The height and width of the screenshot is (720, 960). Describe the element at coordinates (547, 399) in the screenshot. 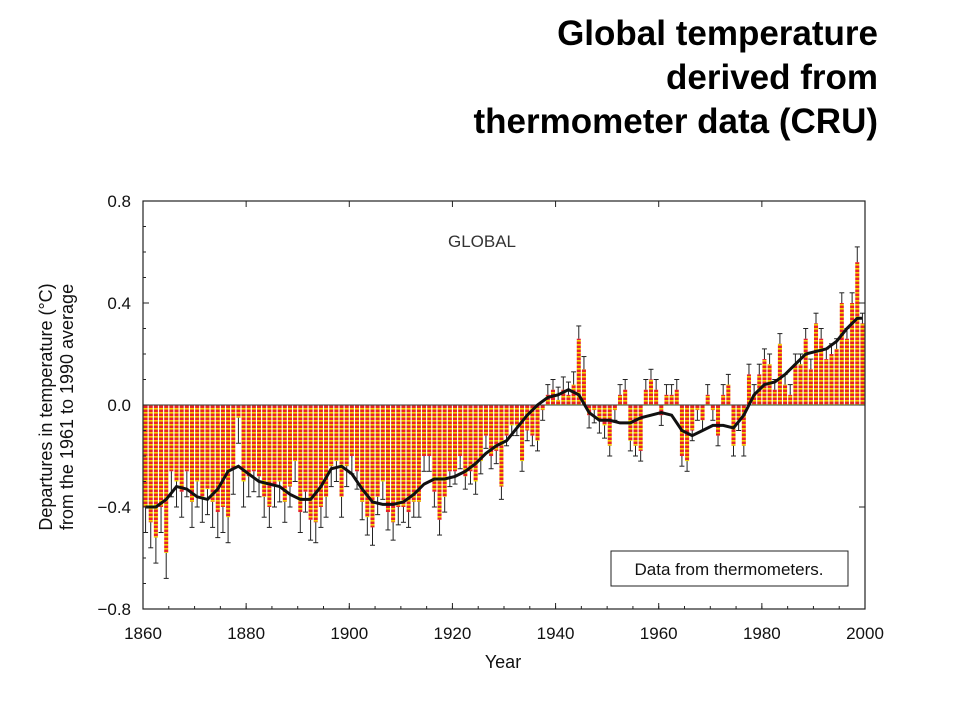

I see `bar-1938` at that location.